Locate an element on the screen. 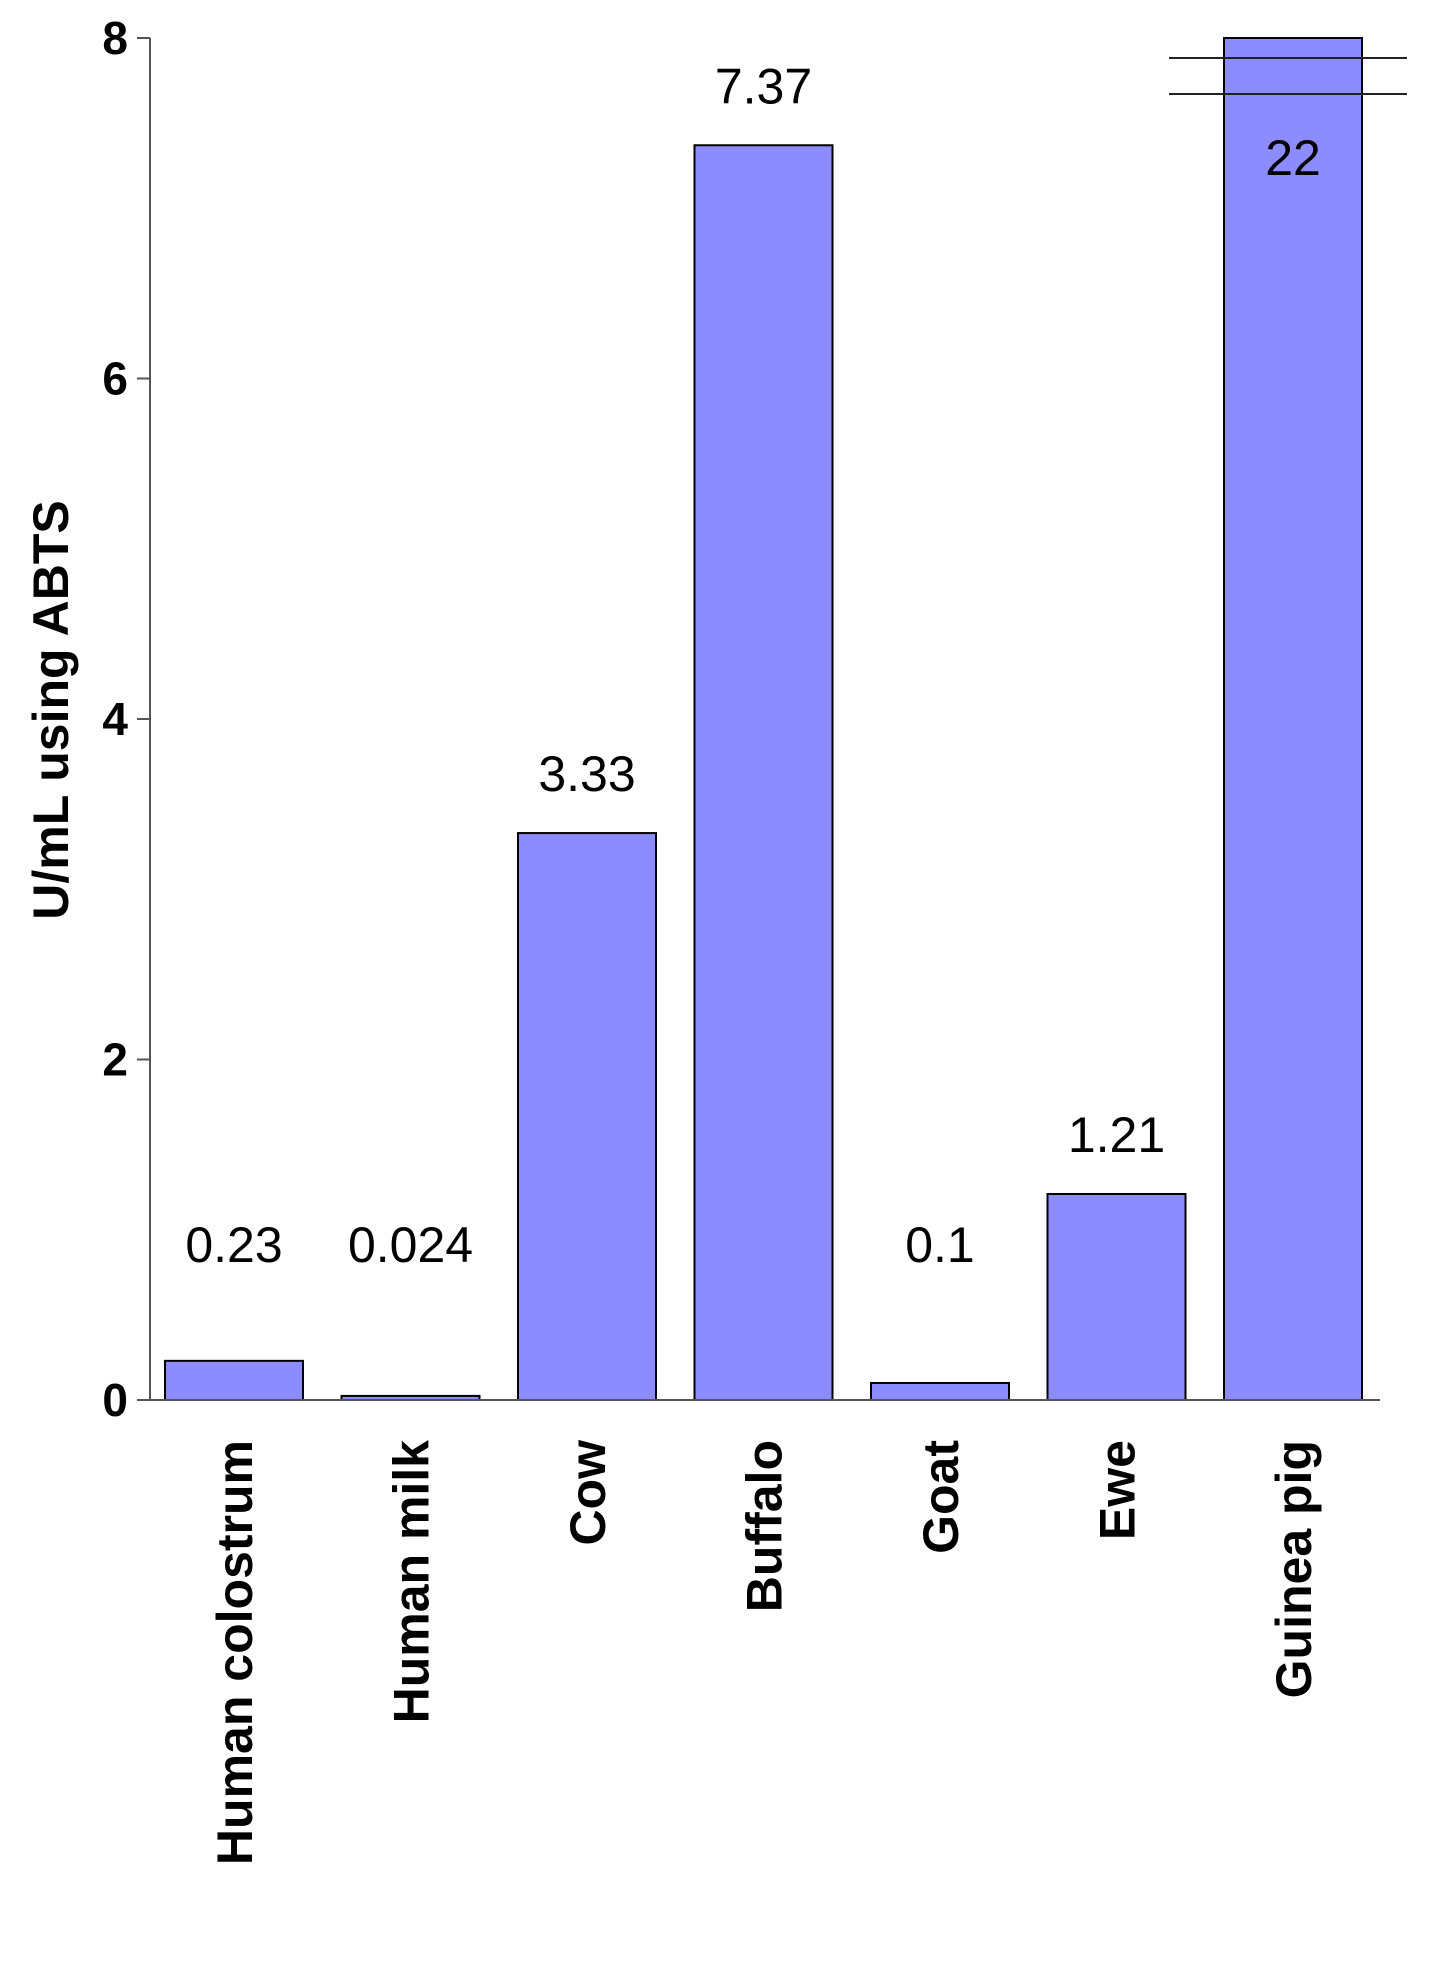  x-tick-label: Buffalo is located at coordinates (765, 1526).